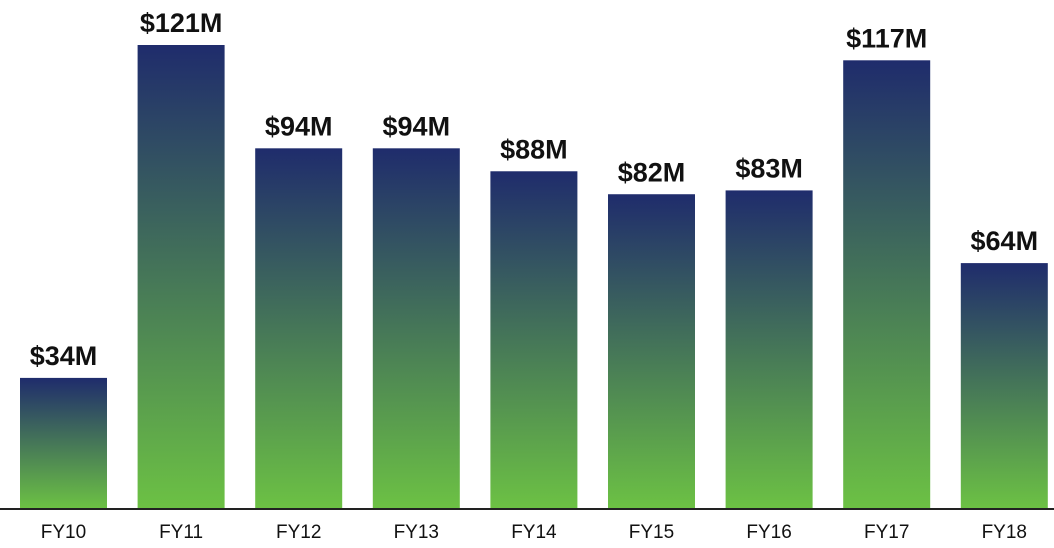  I want to click on x-tick-label: FY10, so click(63, 532).